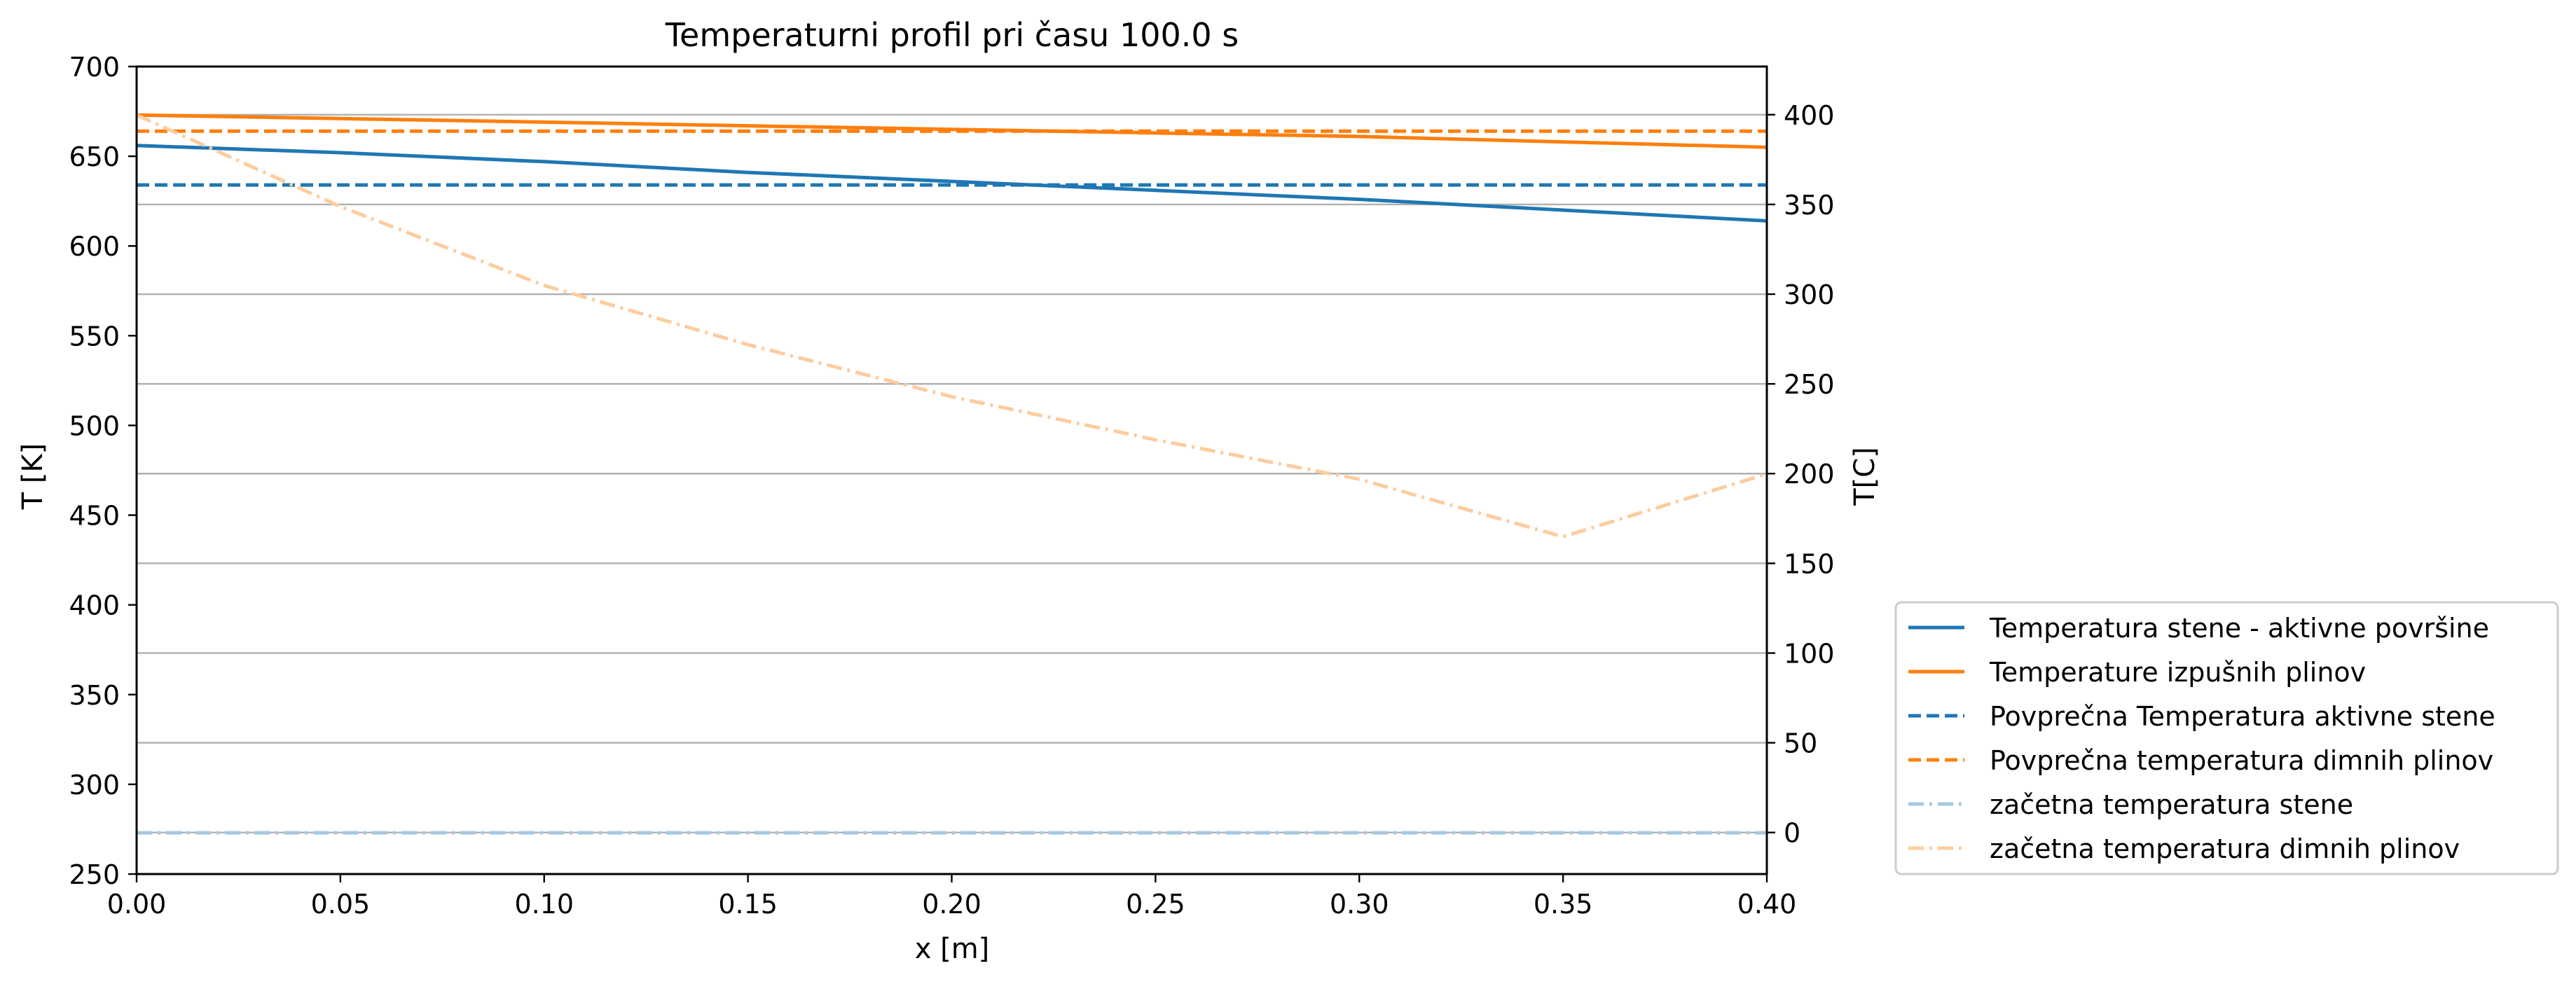 The height and width of the screenshot is (984, 2576). I want to click on chart-title: Temperaturni profil pri času 100.0 s, so click(952, 35).